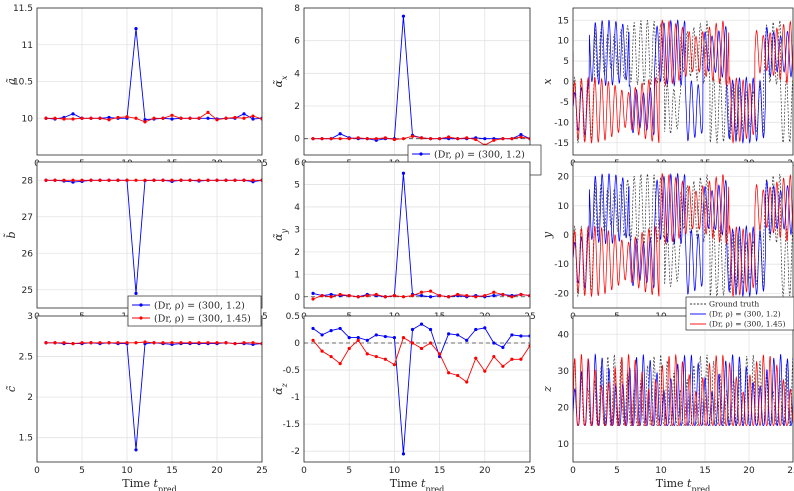 The image size is (794, 491). I want to click on y-tick-label: 0, so click(297, 140).